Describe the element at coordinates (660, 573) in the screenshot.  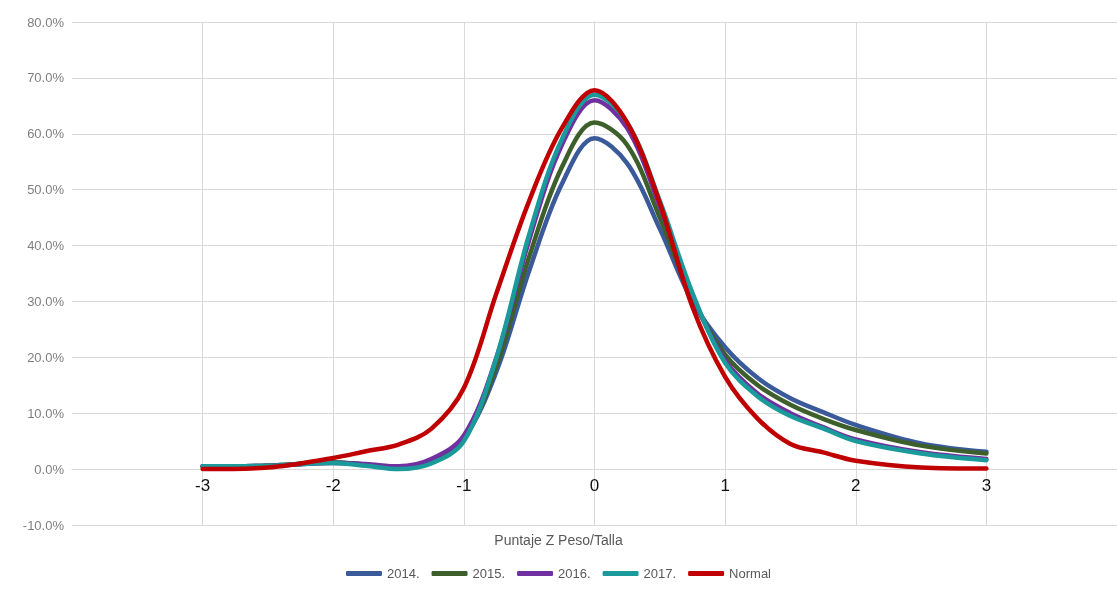
I see `legend-label: 2017.` at that location.